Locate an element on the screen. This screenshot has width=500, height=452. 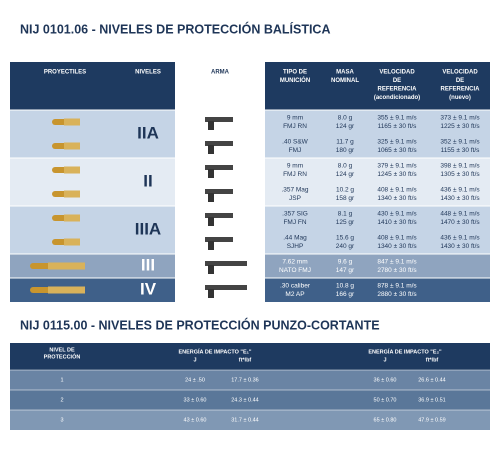
cell-text: 166 gr is located at coordinates (345, 294).